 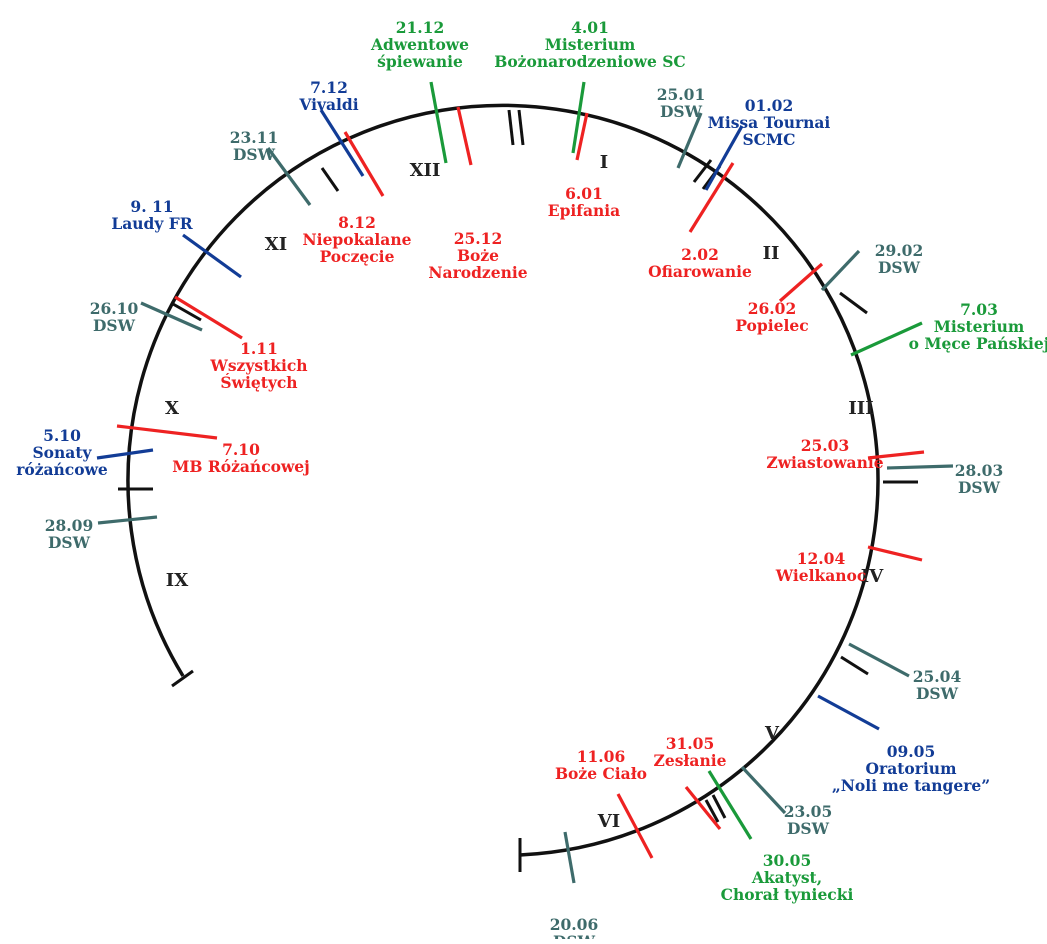 I want to click on event-title: Sonaty, so click(x=62, y=452).